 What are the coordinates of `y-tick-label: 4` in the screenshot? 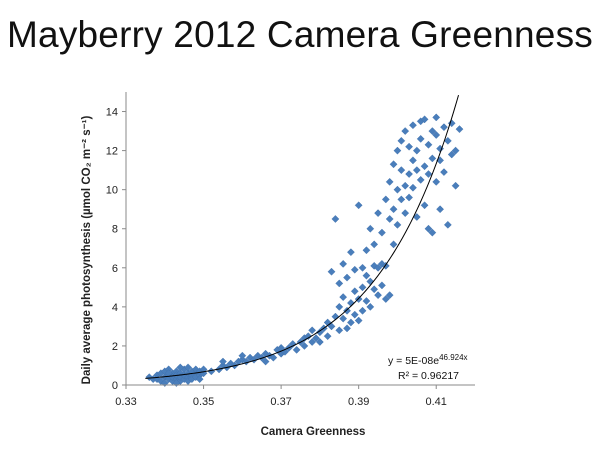 It's located at (115, 308).